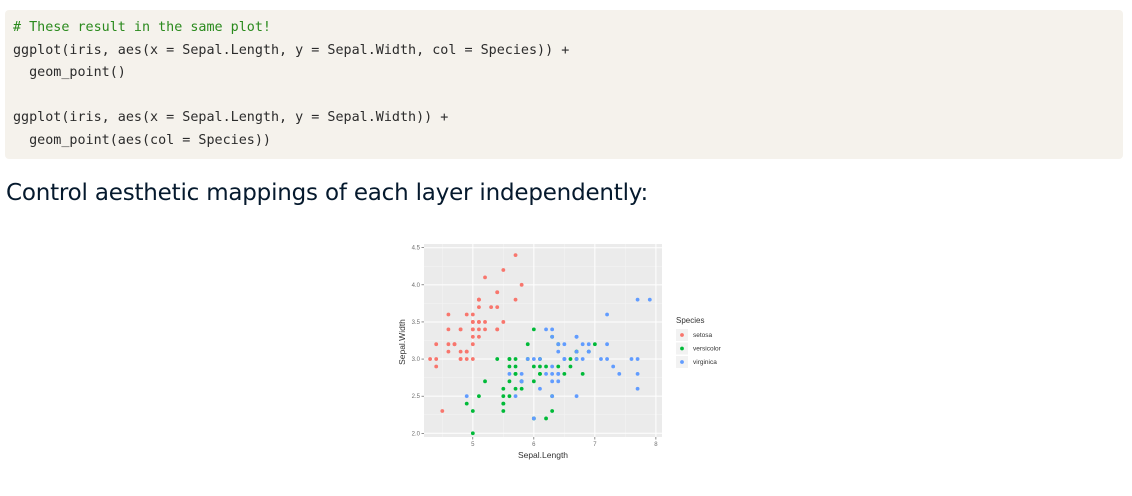 This screenshot has width=1132, height=496. Describe the element at coordinates (699, 342) in the screenshot. I see `legend: Species setosa versicolor virginica` at that location.